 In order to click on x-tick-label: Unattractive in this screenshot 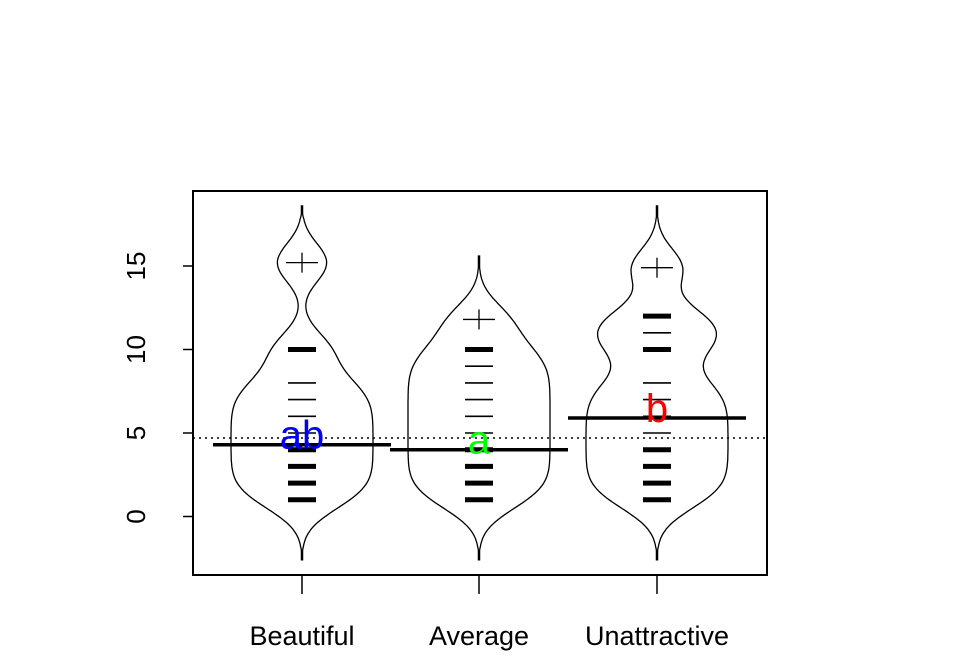, I will do `click(657, 636)`.